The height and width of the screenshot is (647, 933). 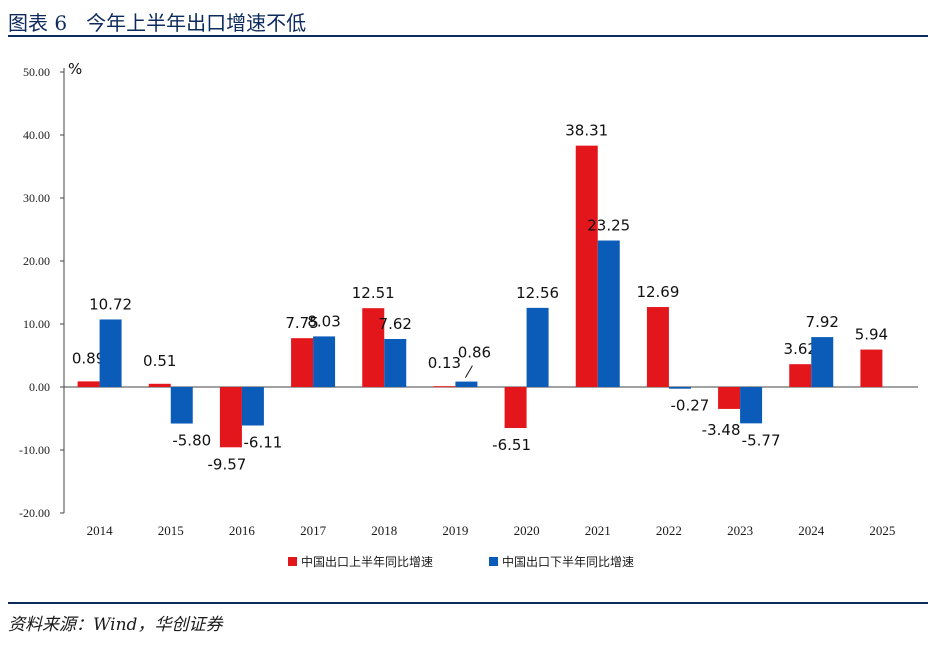 I want to click on data-label: 0.13, so click(x=444, y=363).